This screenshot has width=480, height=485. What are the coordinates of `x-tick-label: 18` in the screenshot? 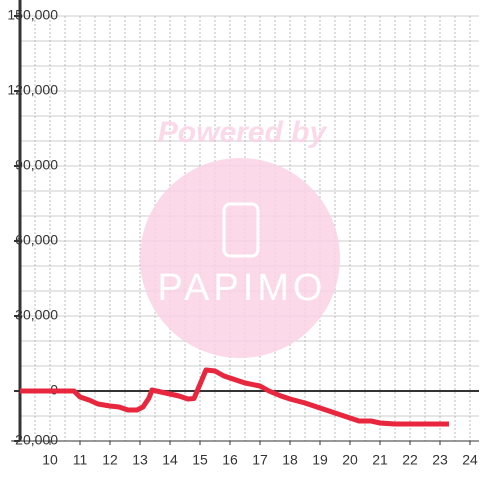 It's located at (290, 460).